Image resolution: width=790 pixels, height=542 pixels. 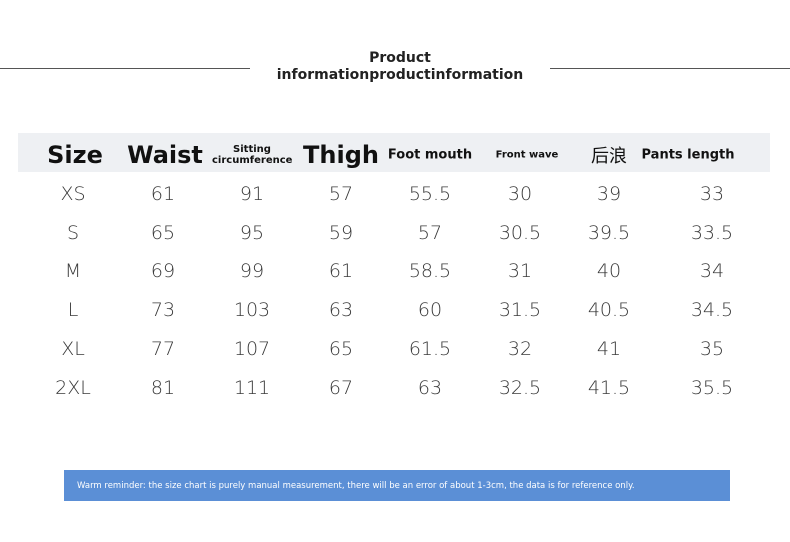 I want to click on measurement: 39, so click(x=609, y=194).